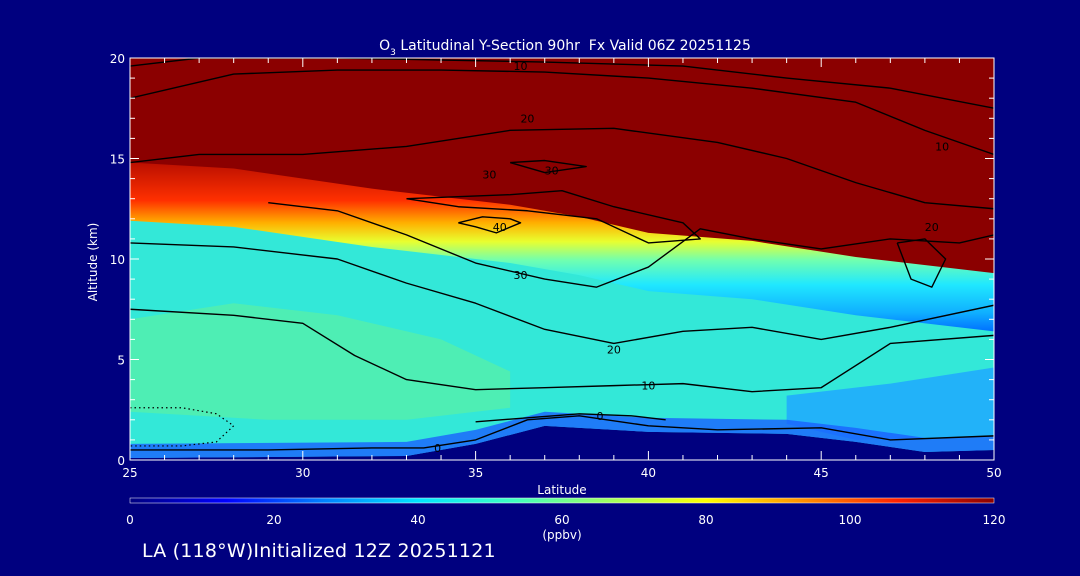  I want to click on colorbar-tick-label: 100, so click(850, 520).